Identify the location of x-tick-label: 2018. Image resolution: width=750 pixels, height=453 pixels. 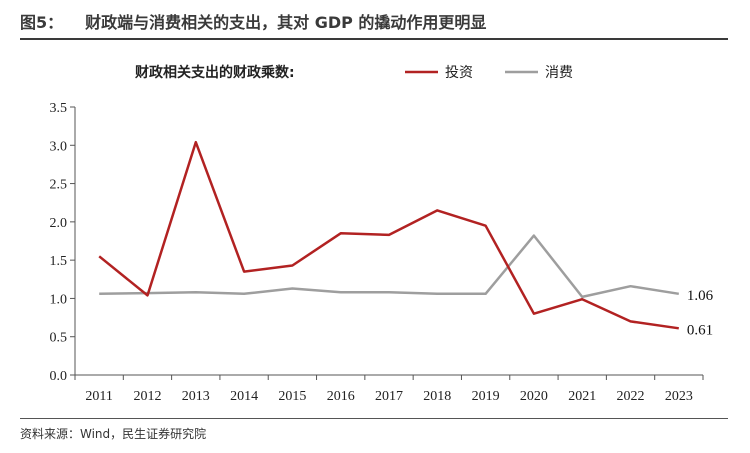
(437, 396).